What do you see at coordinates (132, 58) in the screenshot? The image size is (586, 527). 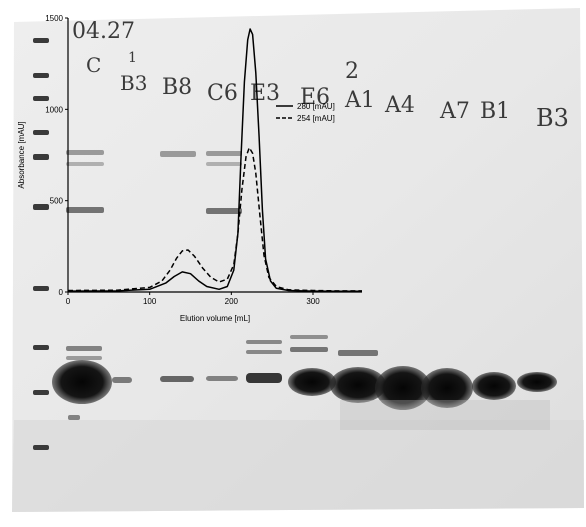 I see `small-mark: 1` at bounding box center [132, 58].